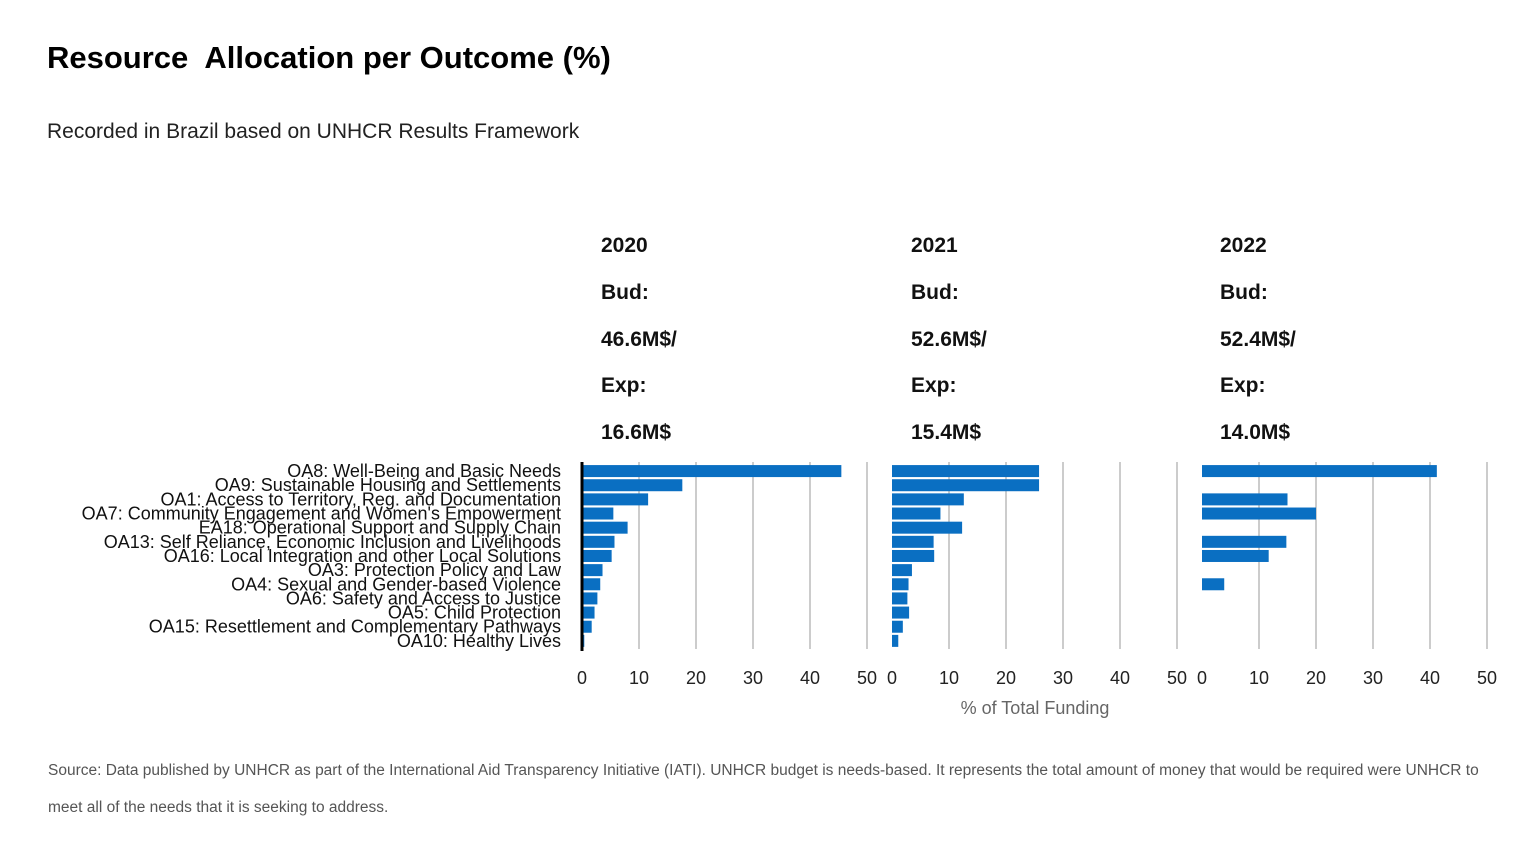 The image size is (1536, 865). What do you see at coordinates (479, 641) in the screenshot?
I see `category-label: OA10: Healthy Lives` at bounding box center [479, 641].